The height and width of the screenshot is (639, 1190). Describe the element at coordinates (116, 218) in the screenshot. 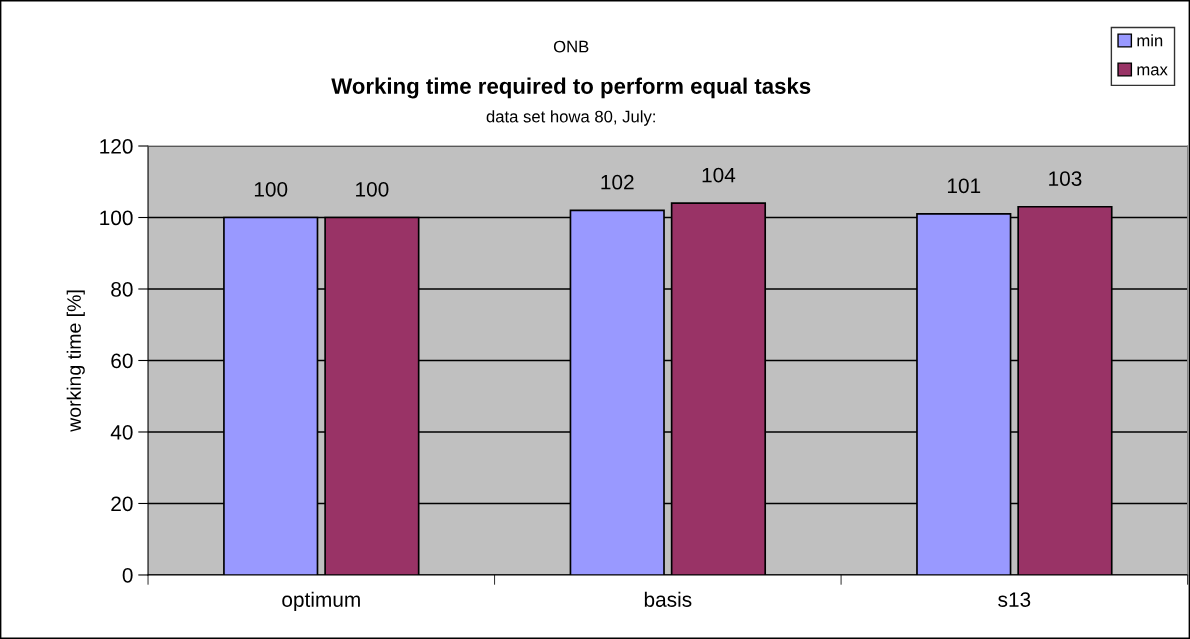

I see `y-tick-label: 100` at that location.